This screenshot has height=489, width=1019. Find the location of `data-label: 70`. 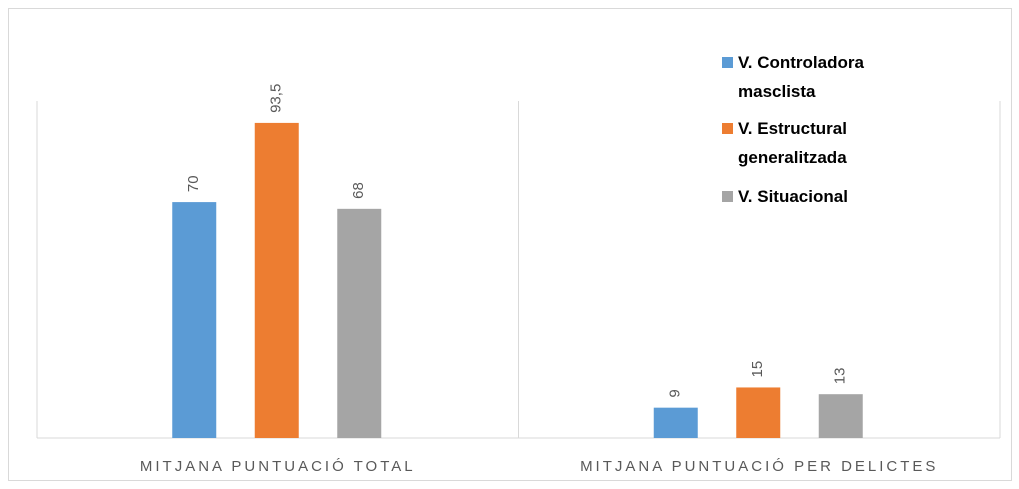

data-label: 70 is located at coordinates (193, 183).